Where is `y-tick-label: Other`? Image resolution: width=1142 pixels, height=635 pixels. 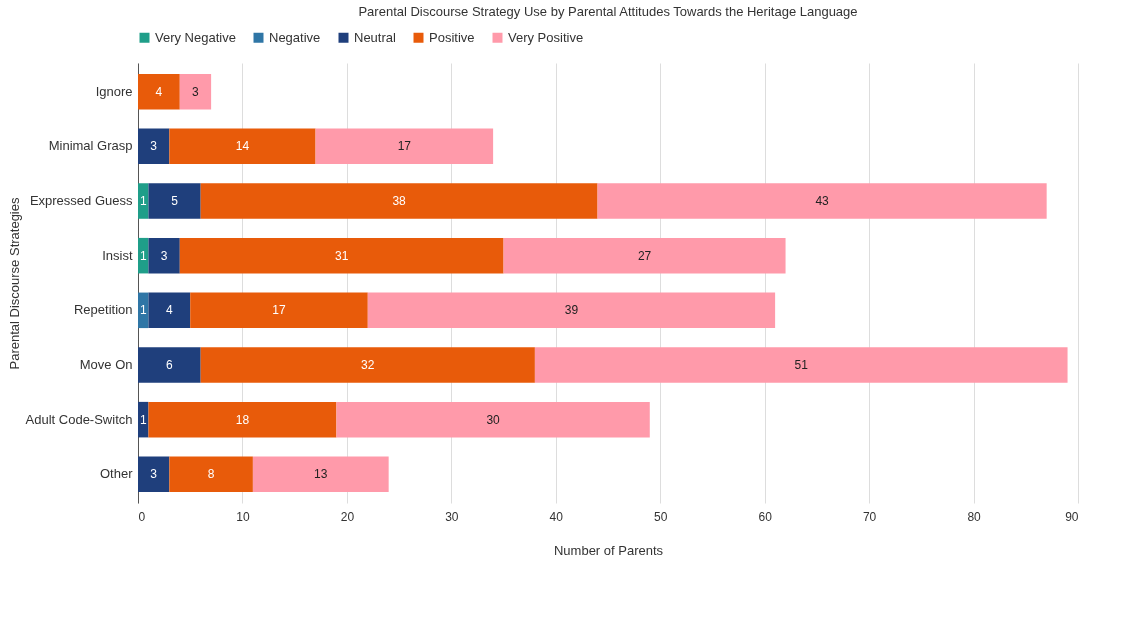
y-tick-label: Other is located at coordinates (116, 474).